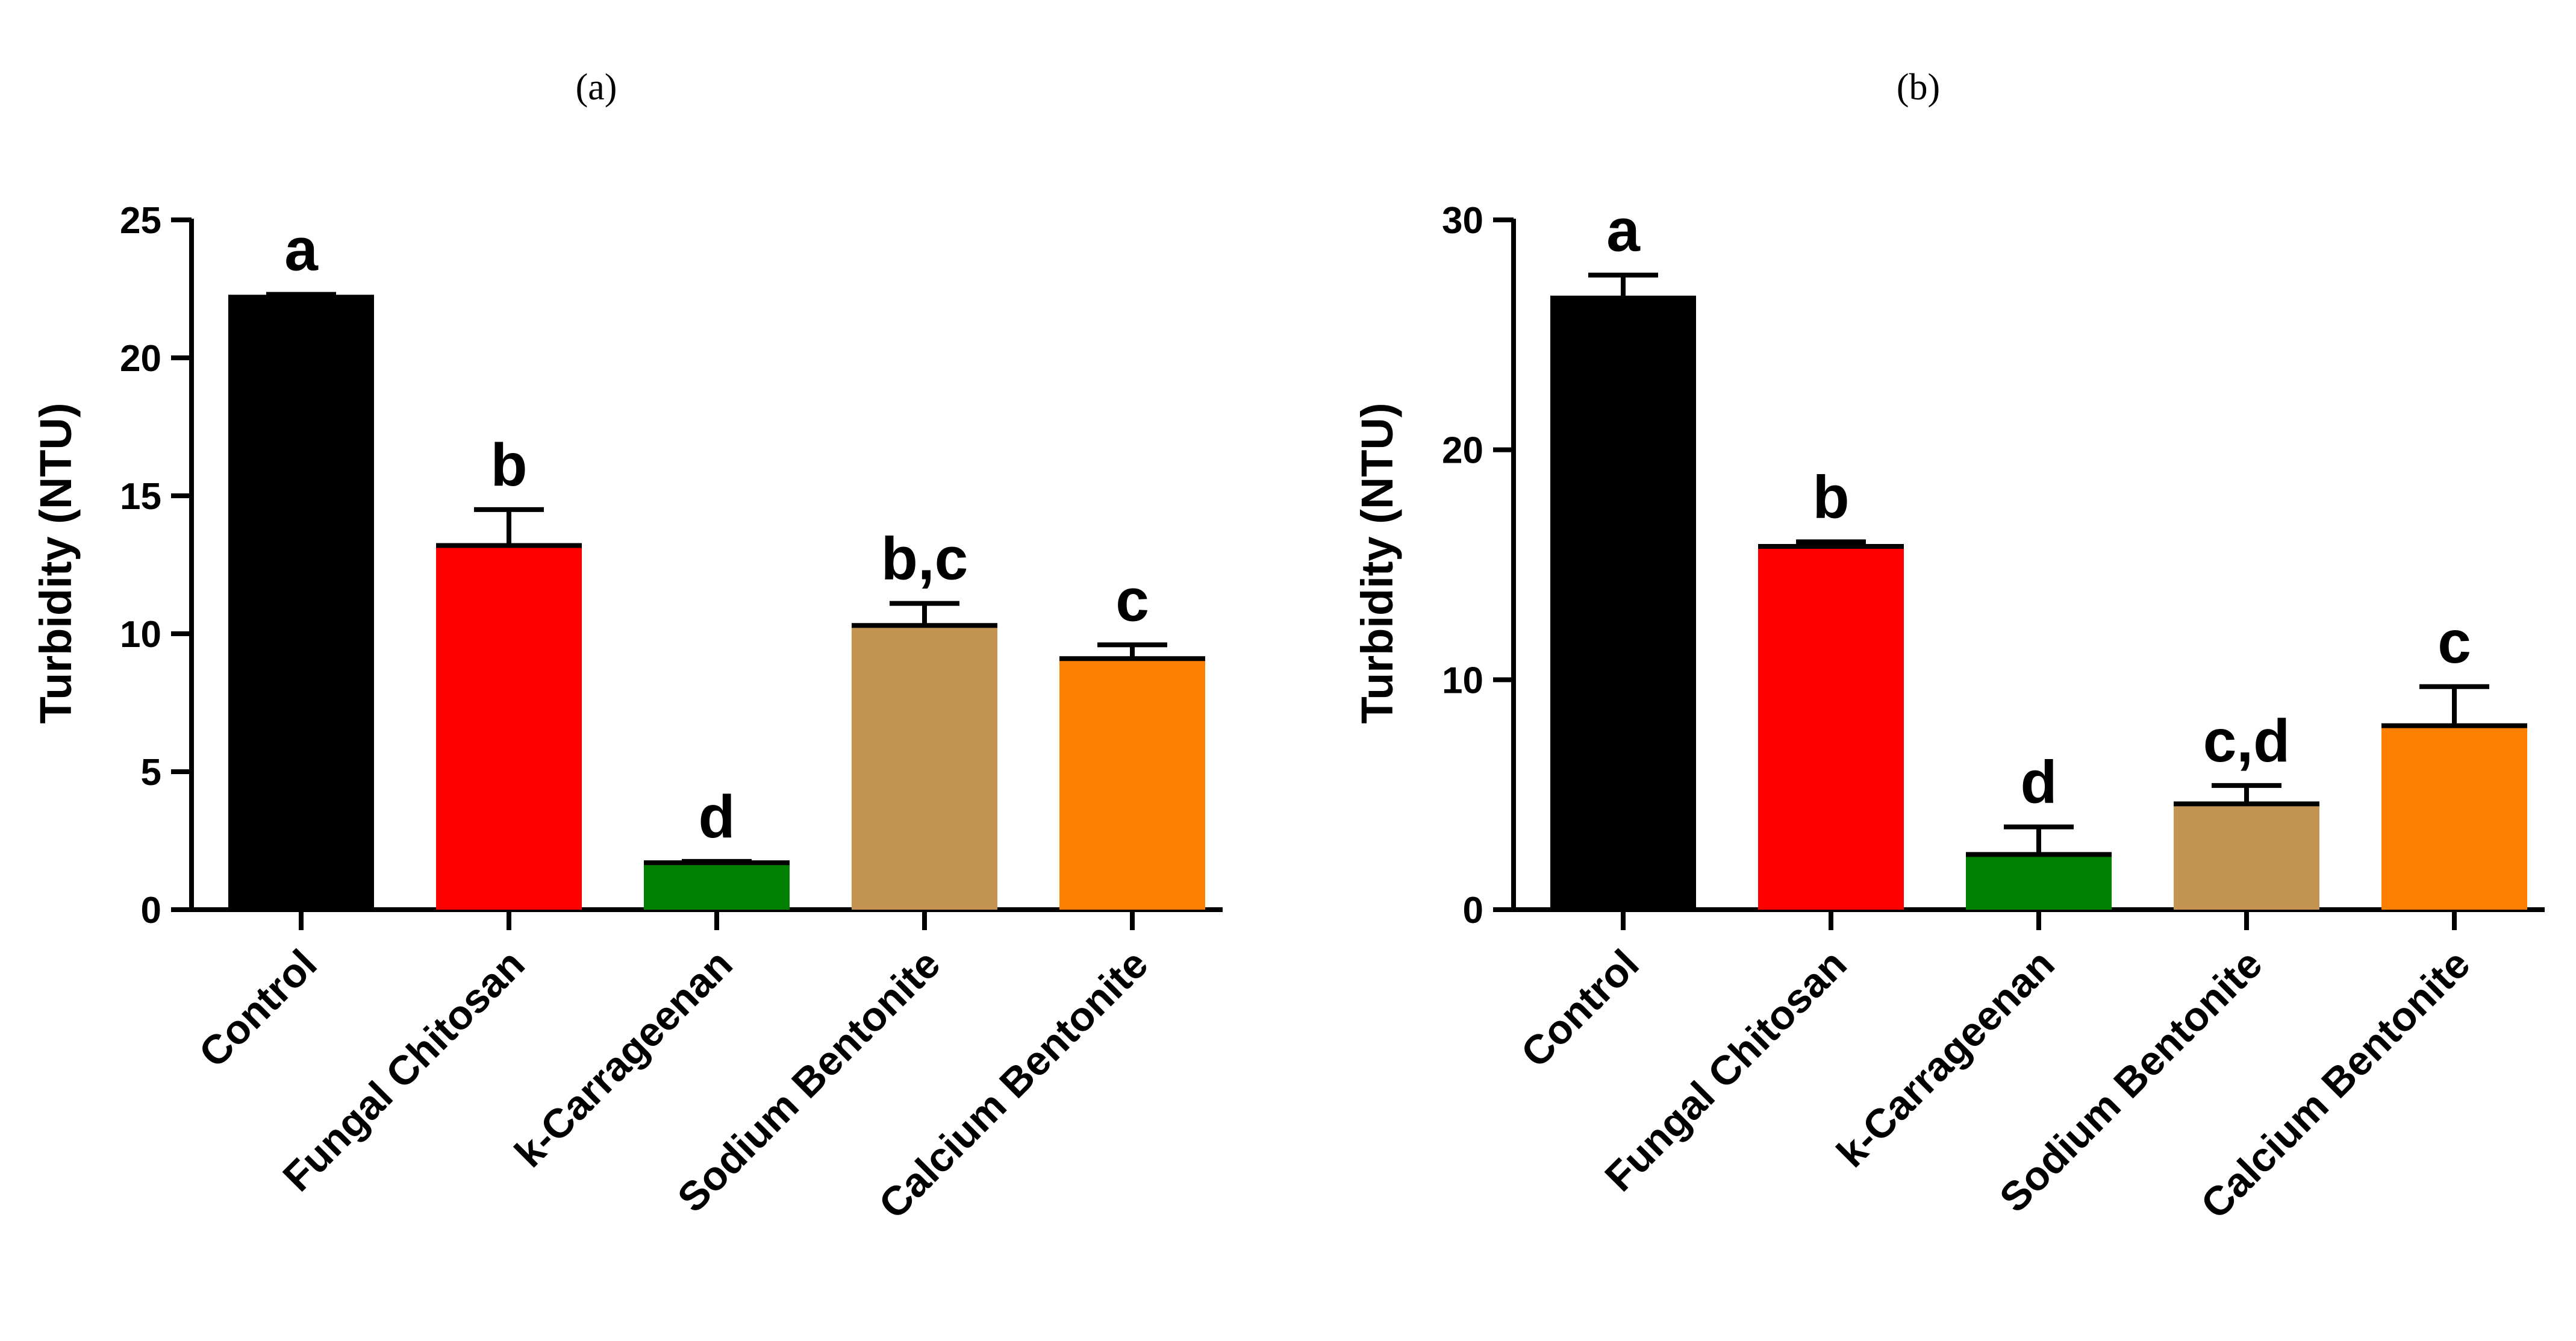 The image size is (2576, 1341). Describe the element at coordinates (1918, 87) in the screenshot. I see `panel-label: (b)` at that location.